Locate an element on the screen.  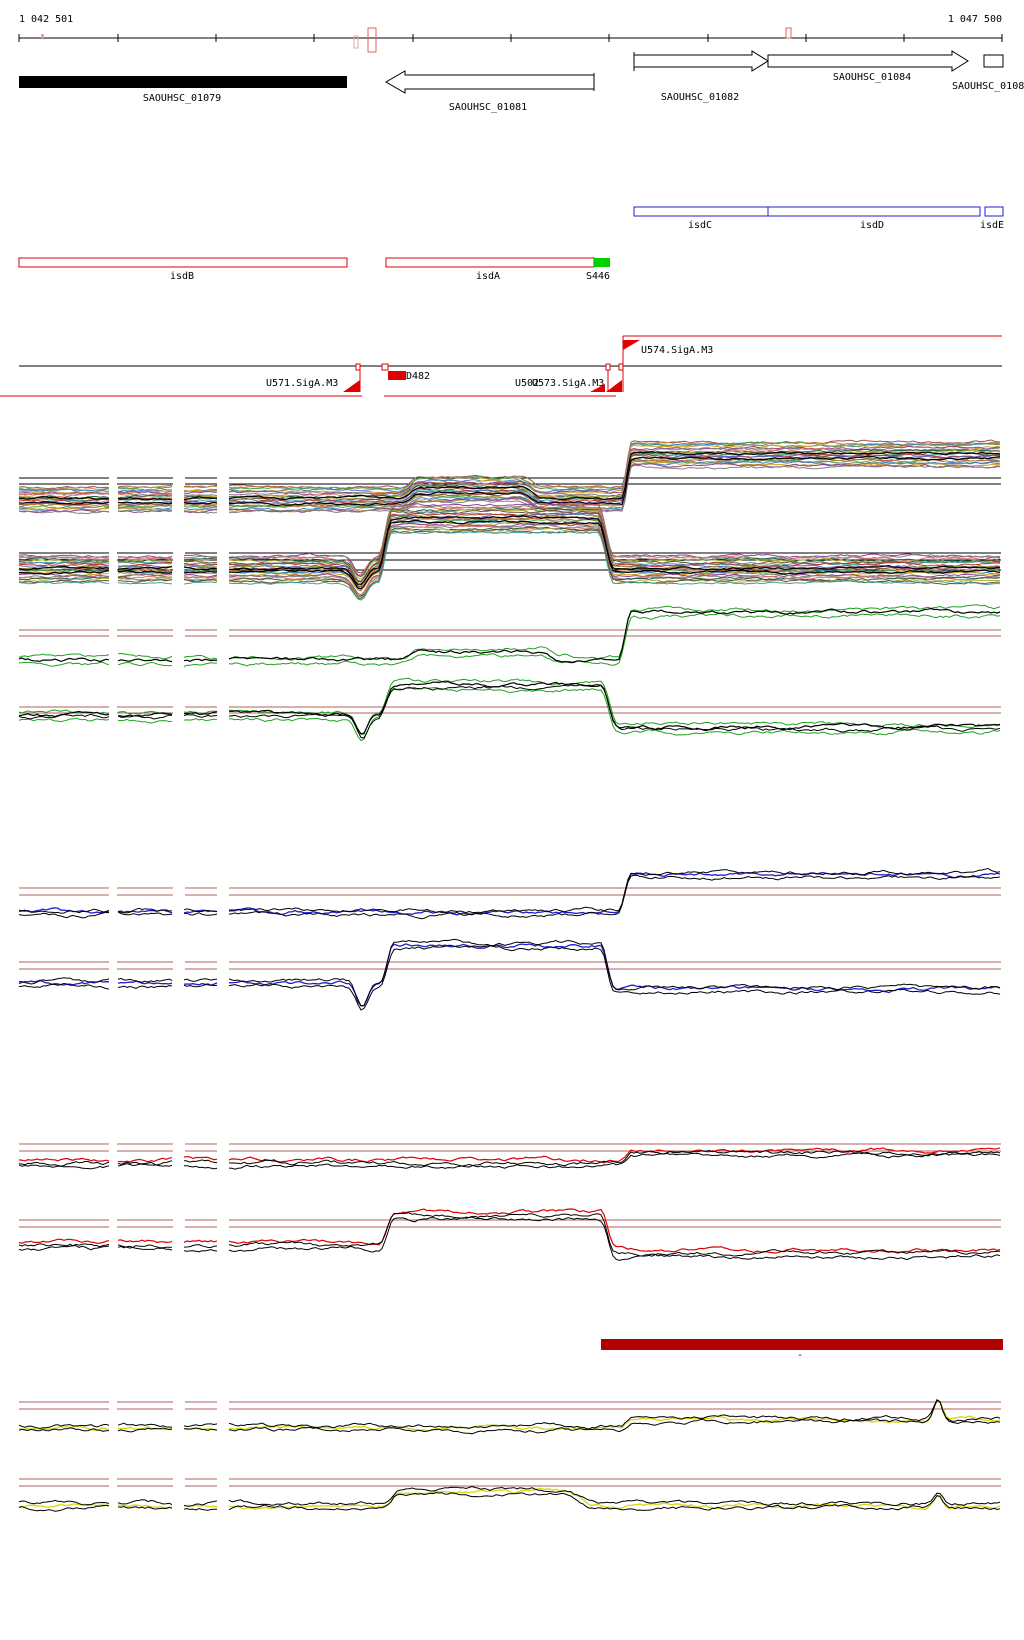
gene-label: SAOUHSC_01079 is located at coordinates (182, 98).